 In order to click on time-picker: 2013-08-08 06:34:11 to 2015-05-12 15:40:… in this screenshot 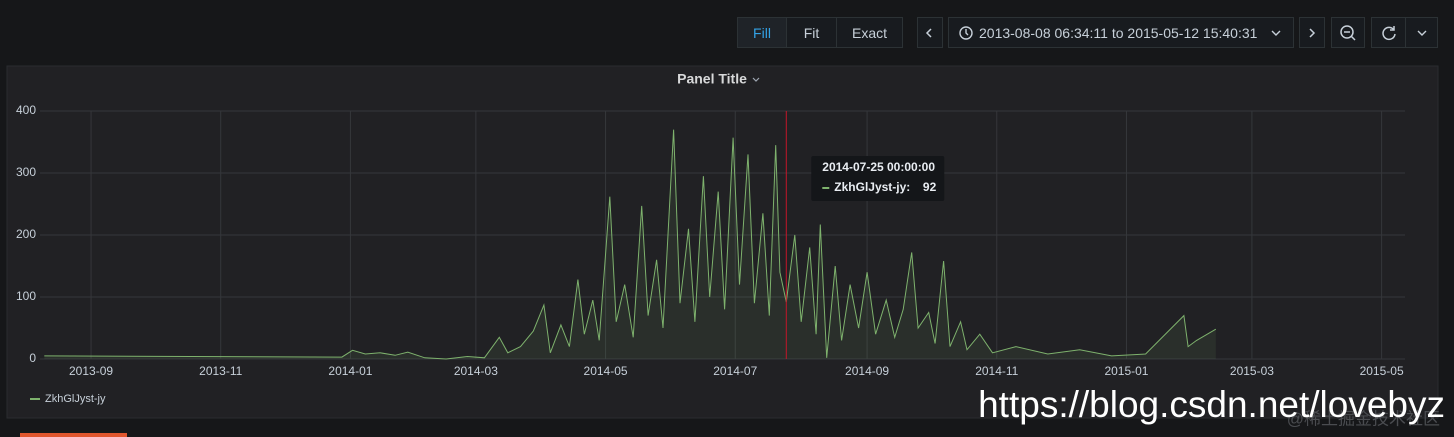, I will do `click(1121, 32)`.